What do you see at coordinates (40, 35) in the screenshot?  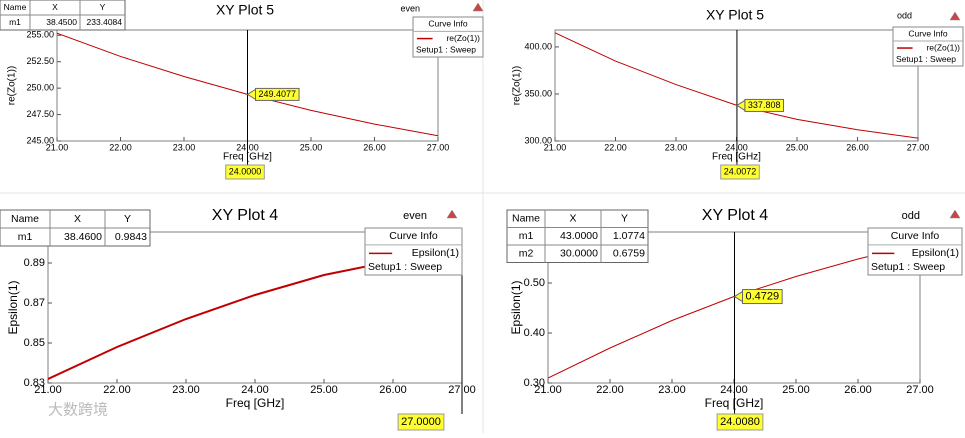 I see `y-tick-label: 255.00` at bounding box center [40, 35].